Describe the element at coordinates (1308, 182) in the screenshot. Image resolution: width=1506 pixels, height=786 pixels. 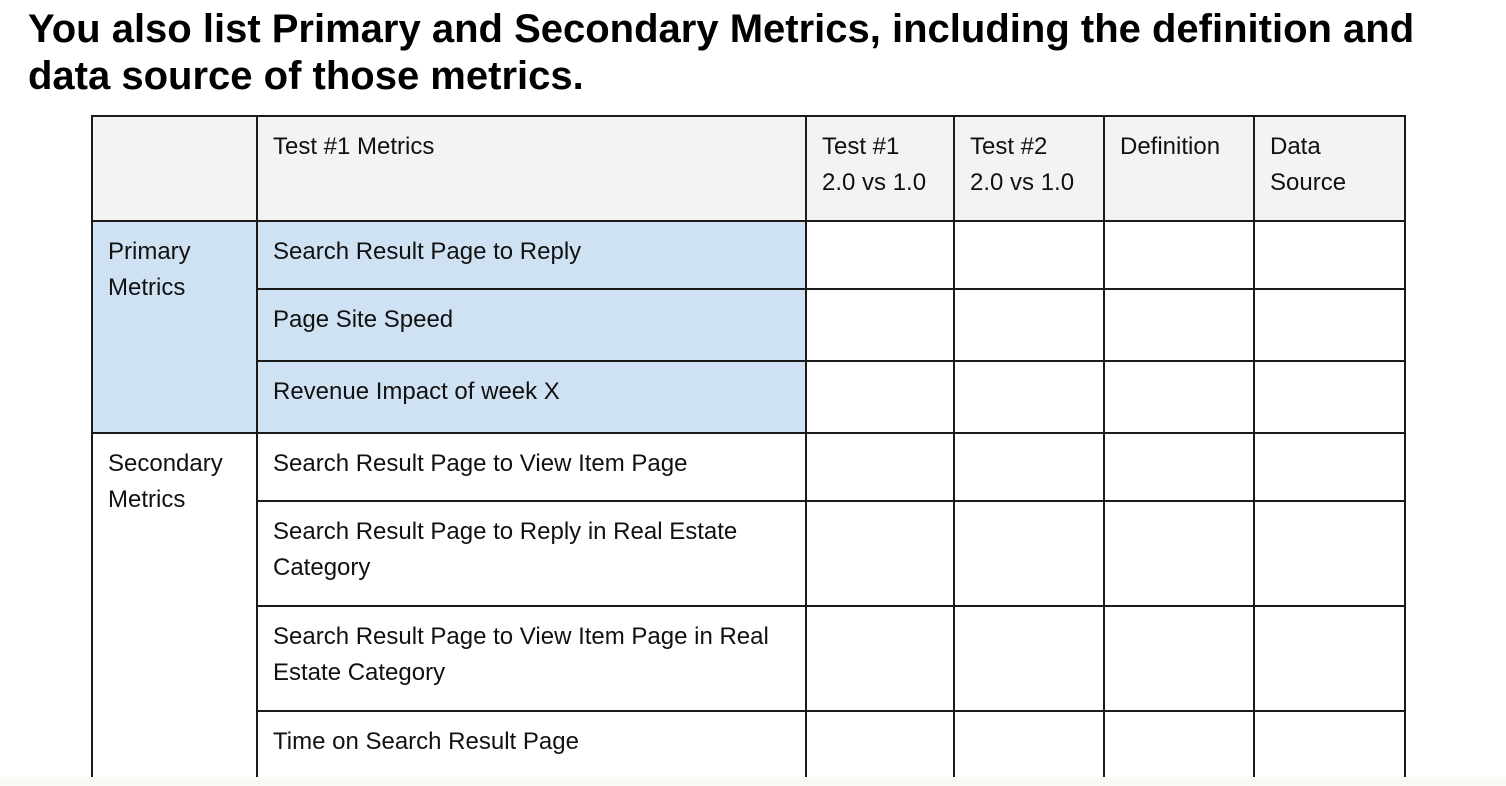
I see `header-source-line2: Source` at that location.